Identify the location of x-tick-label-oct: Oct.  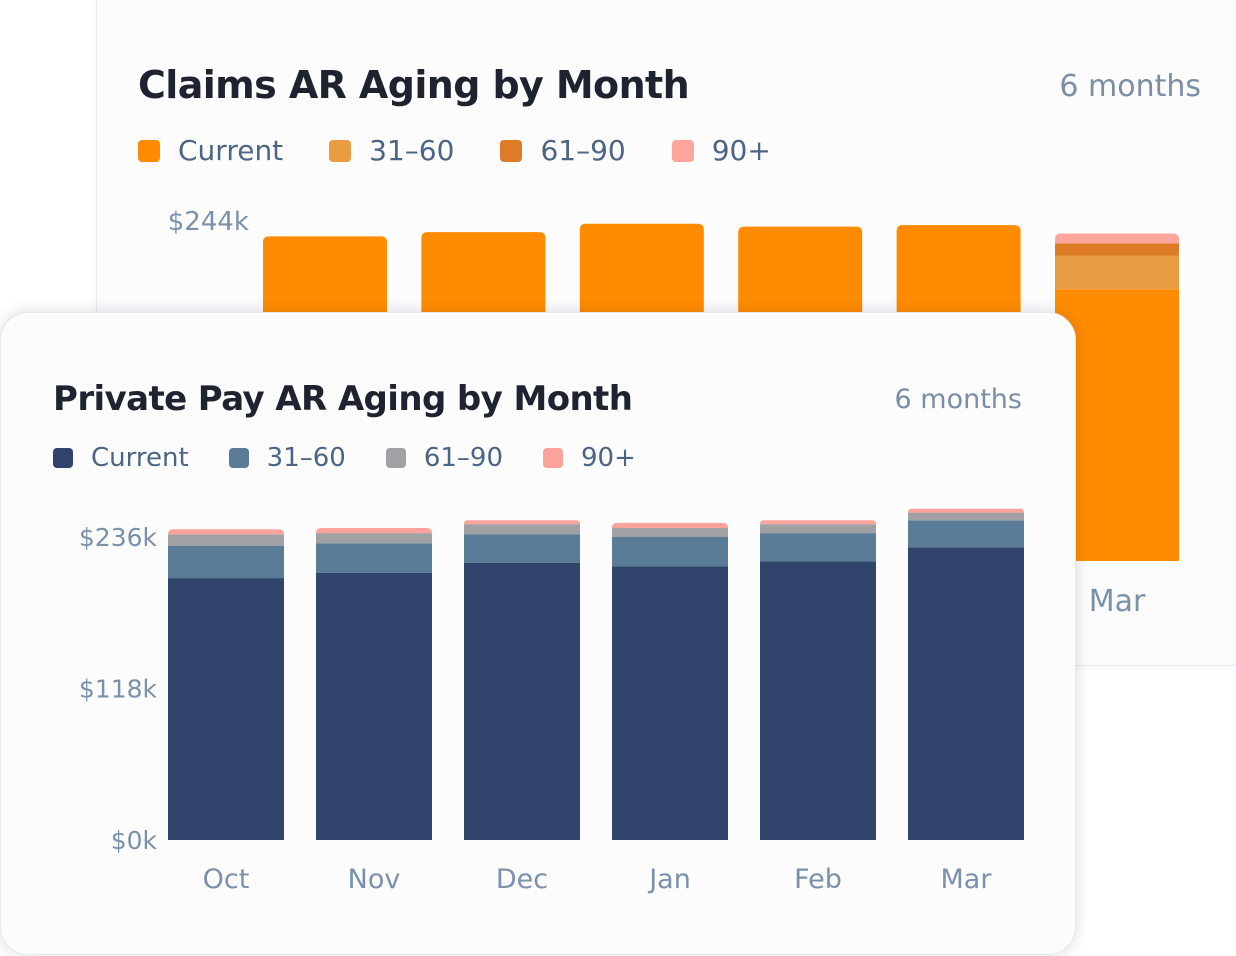
(226, 879).